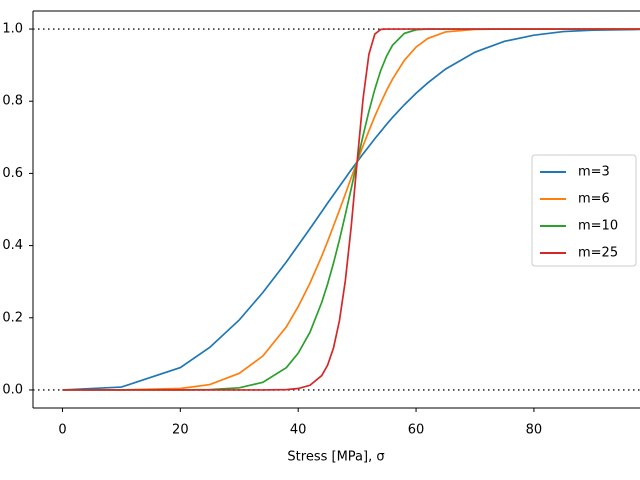 The image size is (640, 480). What do you see at coordinates (594, 199) in the screenshot?
I see `legend-label: m=6` at bounding box center [594, 199].